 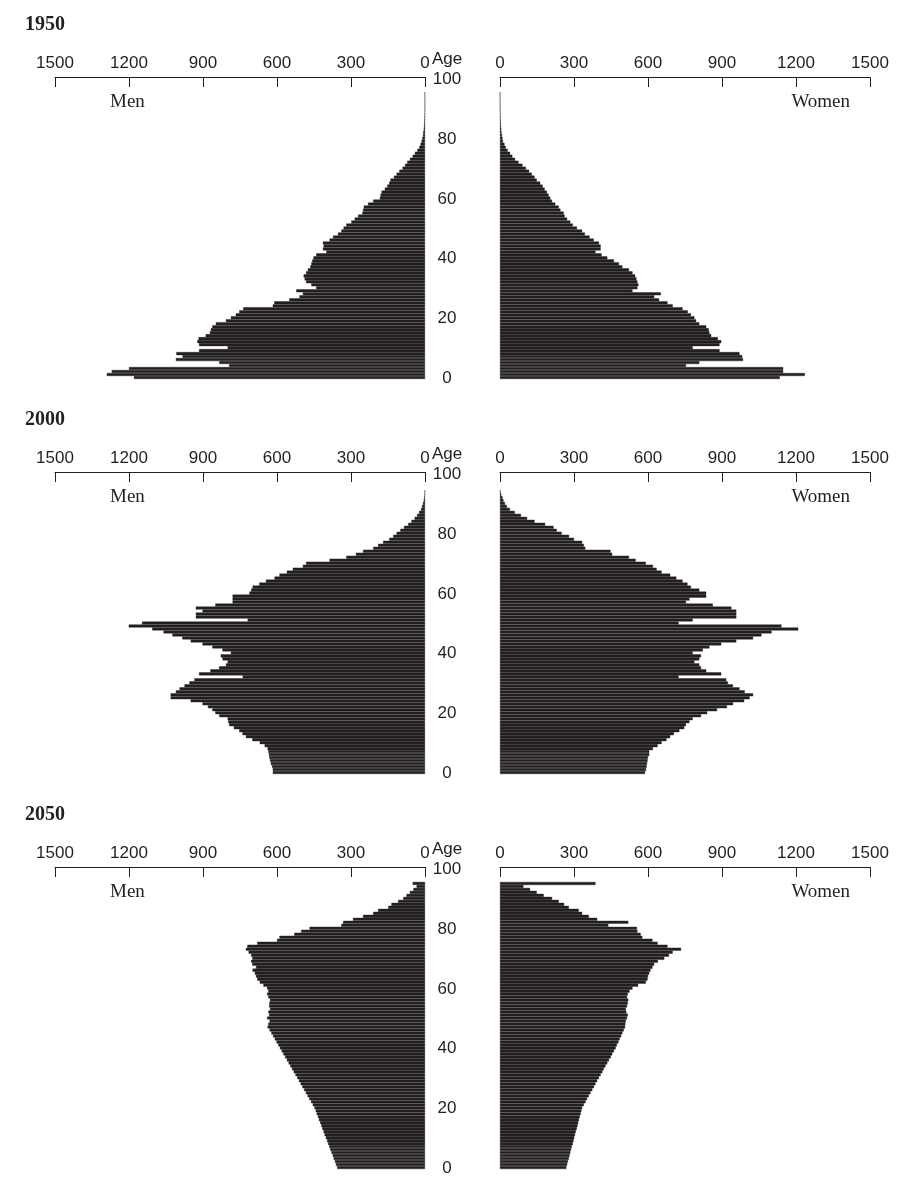 What do you see at coordinates (447, 773) in the screenshot?
I see `y-tick-label: 0` at bounding box center [447, 773].